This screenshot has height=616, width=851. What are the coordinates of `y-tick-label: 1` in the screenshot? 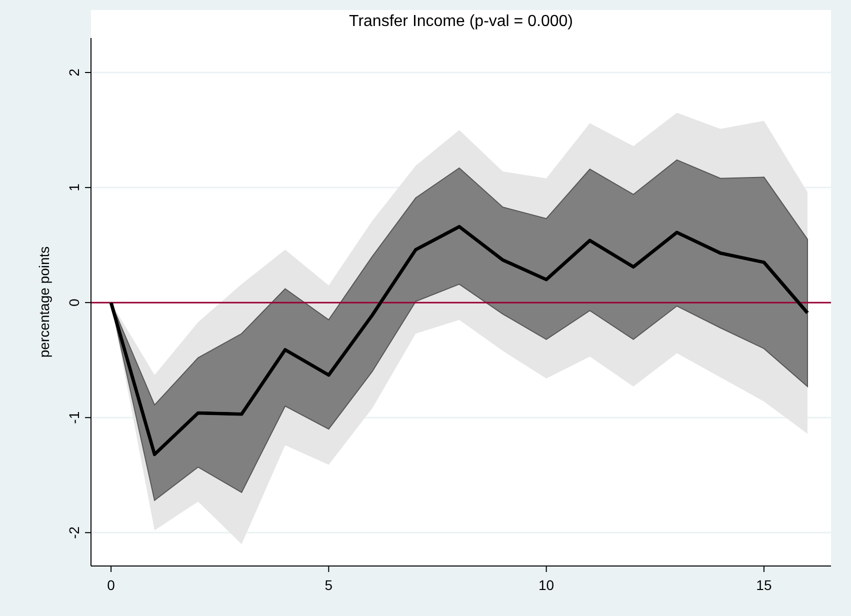 It's located at (74, 187).